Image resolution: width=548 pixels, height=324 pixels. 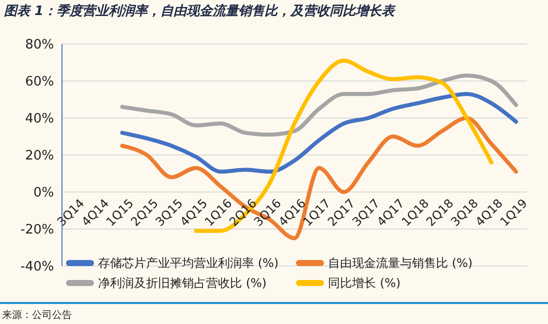 I want to click on legend-label: 净利润及折旧摊销占营收比 (%), so click(x=182, y=283).